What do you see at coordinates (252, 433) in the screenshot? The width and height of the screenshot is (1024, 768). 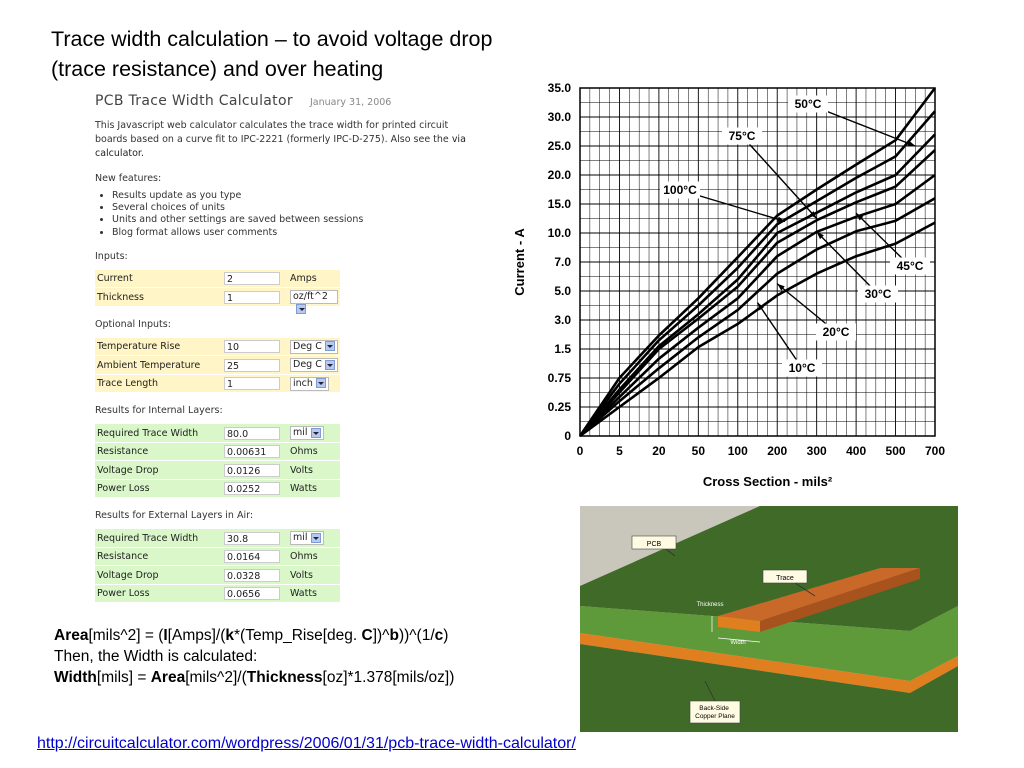 I see `field-value-input: 80.0` at bounding box center [252, 433].